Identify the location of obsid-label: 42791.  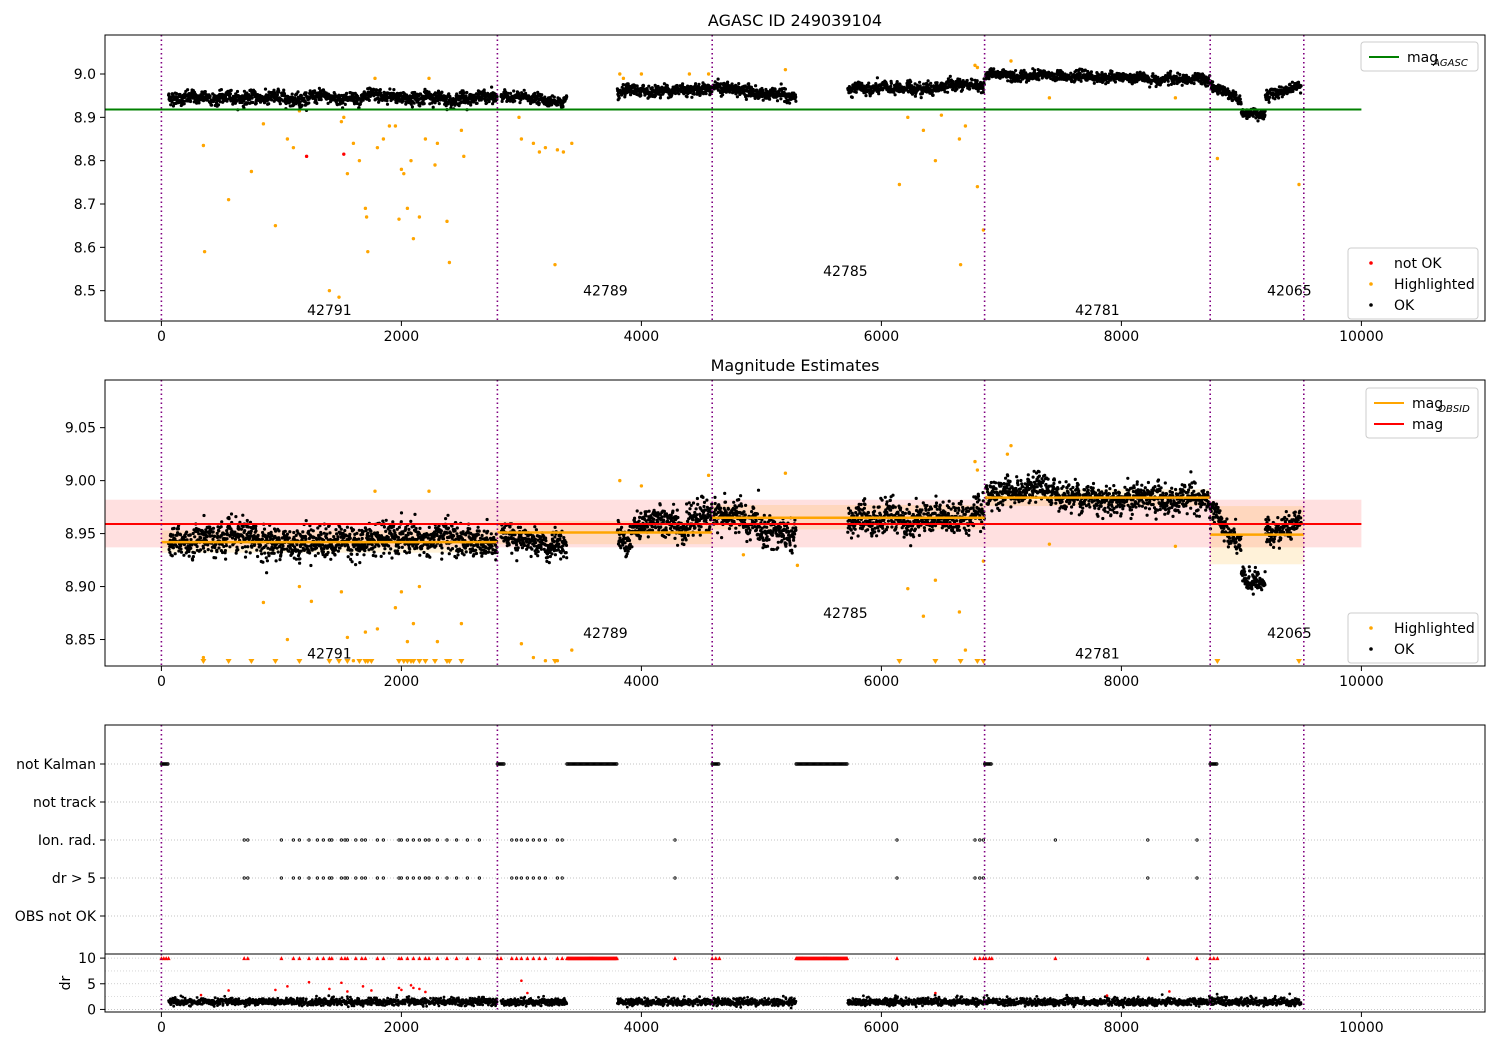
(329, 311).